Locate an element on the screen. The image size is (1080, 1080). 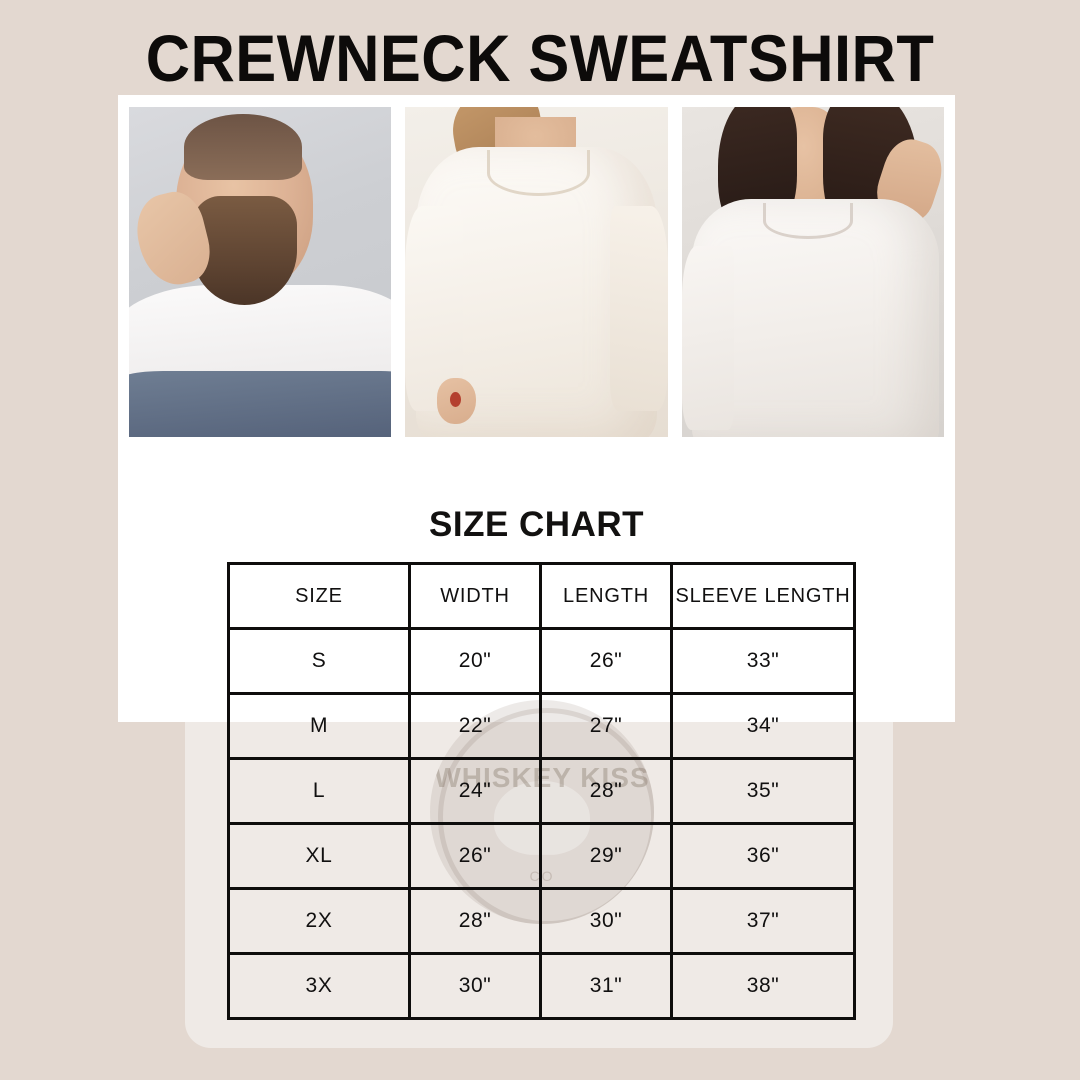
cell-sleeve: 38" is located at coordinates (763, 986).